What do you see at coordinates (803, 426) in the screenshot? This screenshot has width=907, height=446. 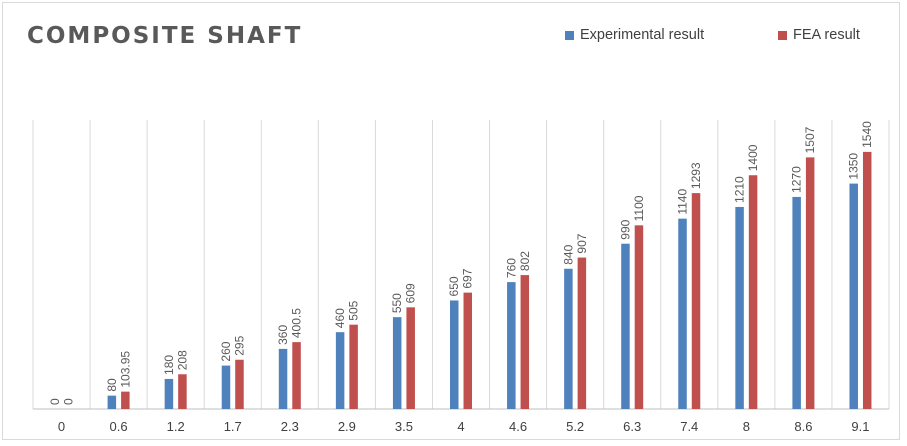 I see `x-tick-label: 8.6` at bounding box center [803, 426].